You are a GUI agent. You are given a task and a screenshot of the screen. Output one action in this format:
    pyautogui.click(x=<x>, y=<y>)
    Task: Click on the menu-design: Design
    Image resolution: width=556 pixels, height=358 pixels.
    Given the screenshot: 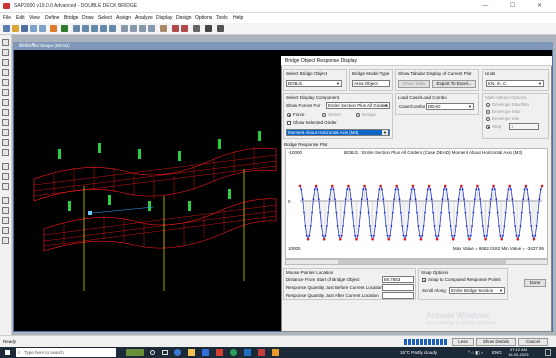 What is the action you would take?
    pyautogui.click(x=184, y=18)
    